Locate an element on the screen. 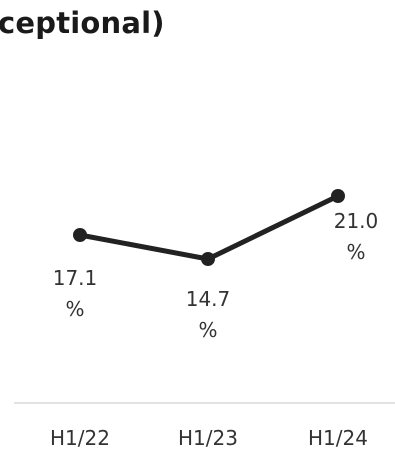  x-tick-label-h1-24: H1/24 is located at coordinates (338, 438).